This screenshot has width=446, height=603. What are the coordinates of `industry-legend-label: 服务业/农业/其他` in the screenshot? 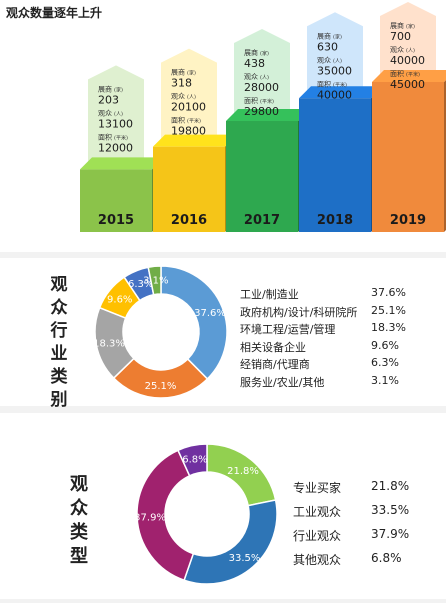 It's located at (282, 382).